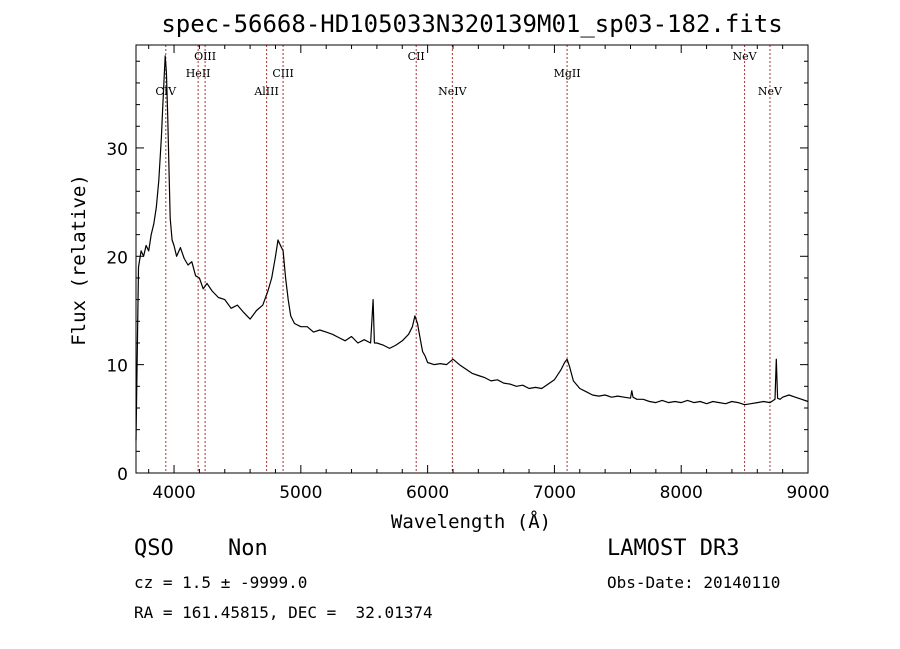  What do you see at coordinates (154, 548) in the screenshot?
I see `object-class: QSO` at bounding box center [154, 548].